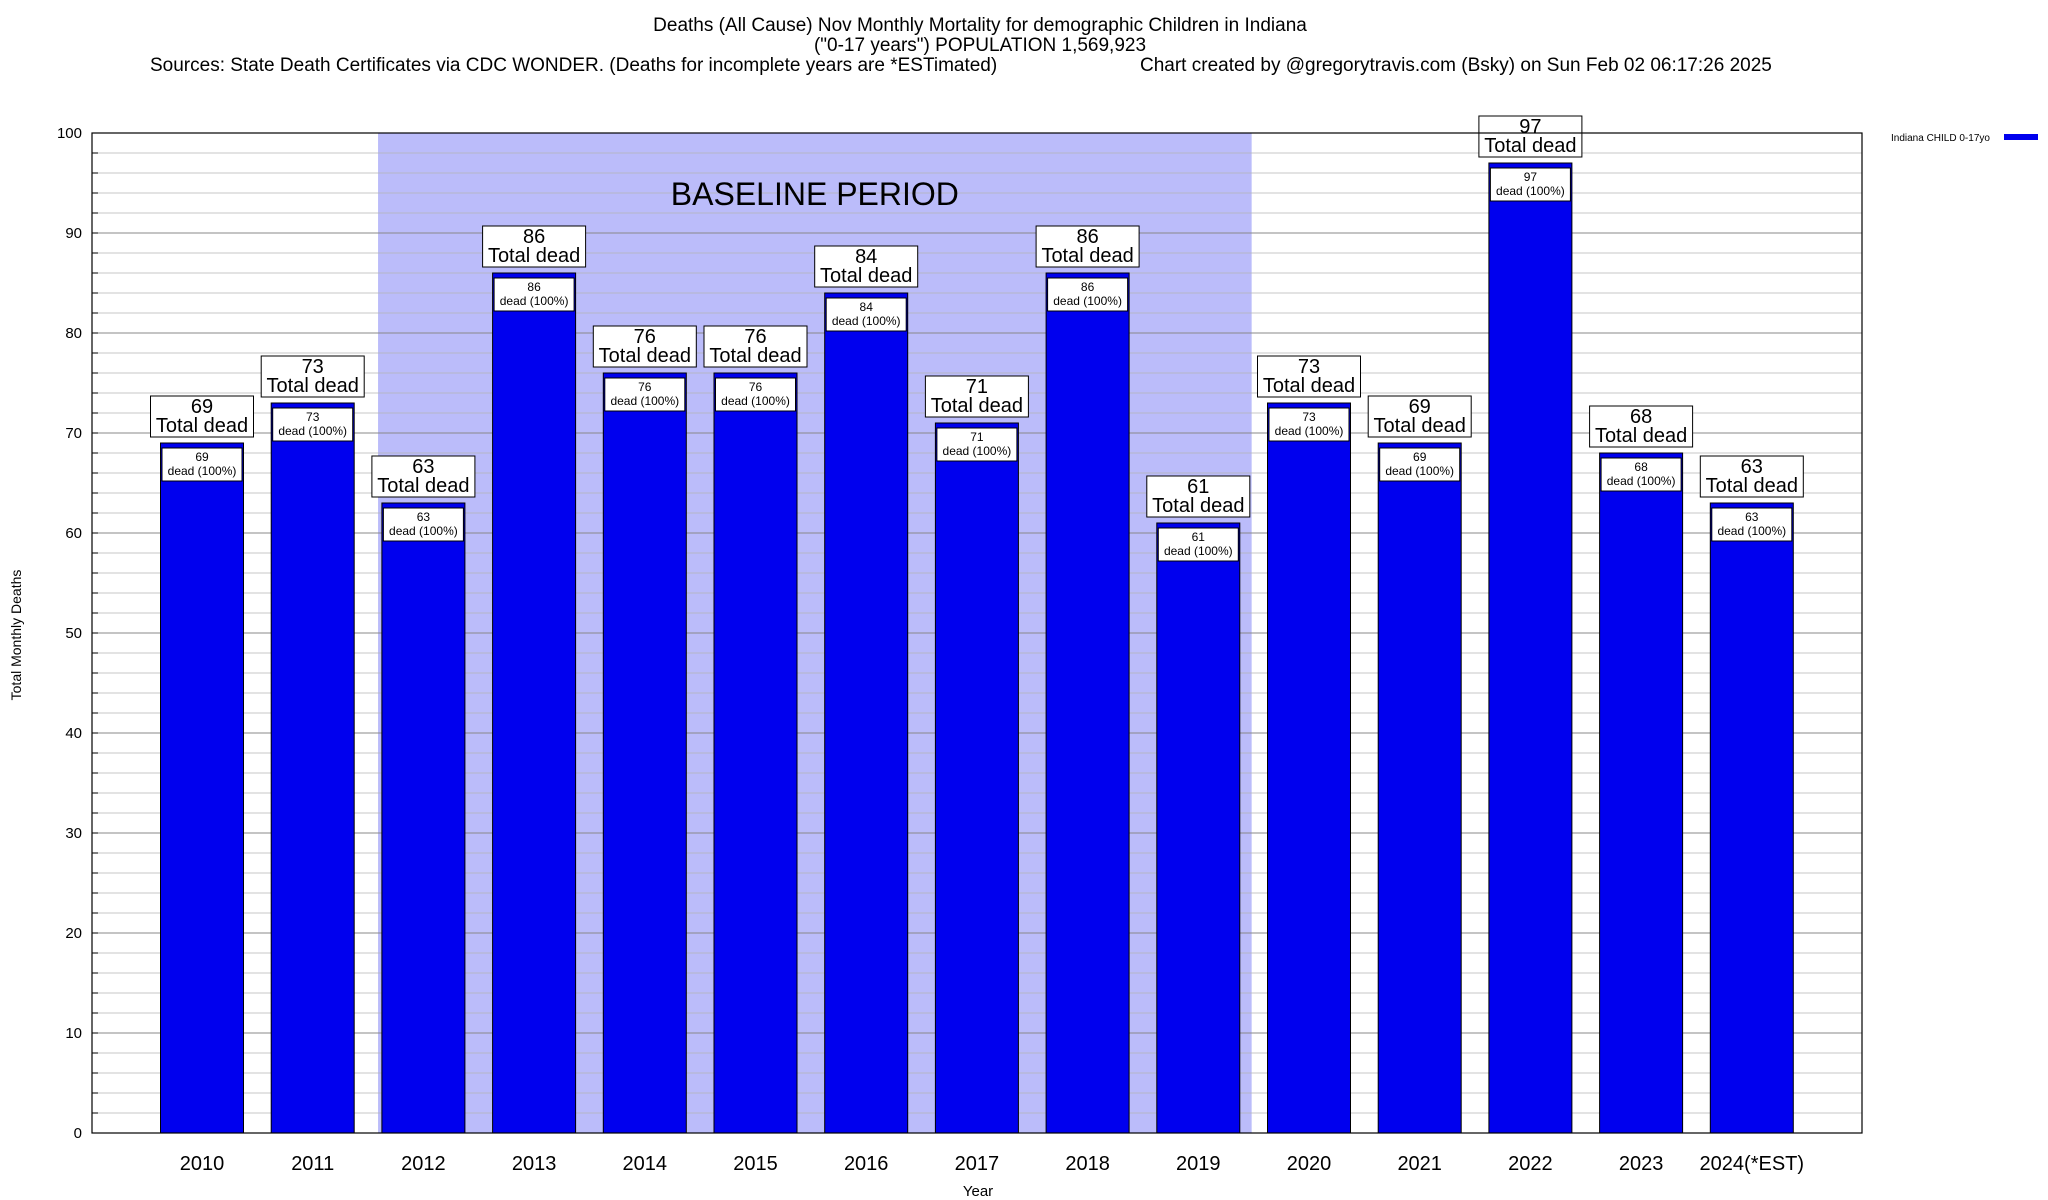  I want to click on y-axis-label: Total Monthly Deaths, so click(16, 635).